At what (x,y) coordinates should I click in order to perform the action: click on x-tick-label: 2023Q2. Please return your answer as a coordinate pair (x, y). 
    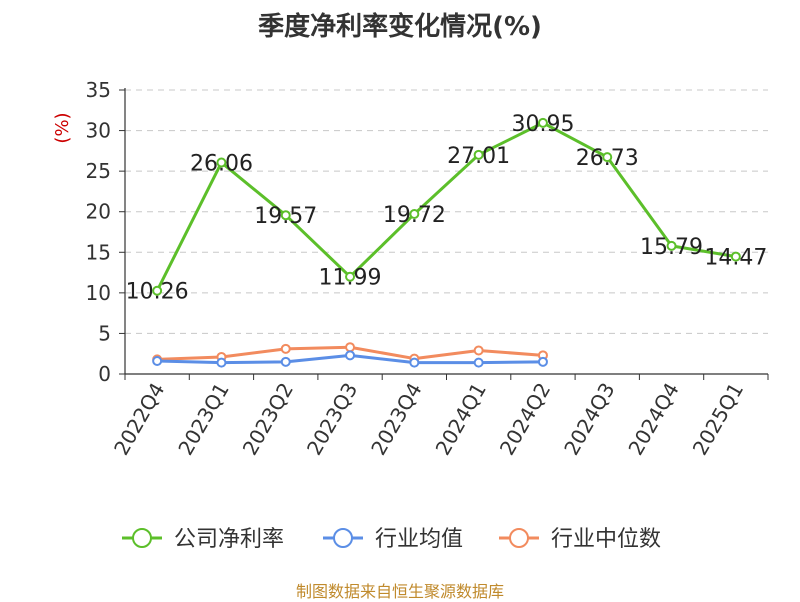
    Looking at the image, I should click on (268, 419).